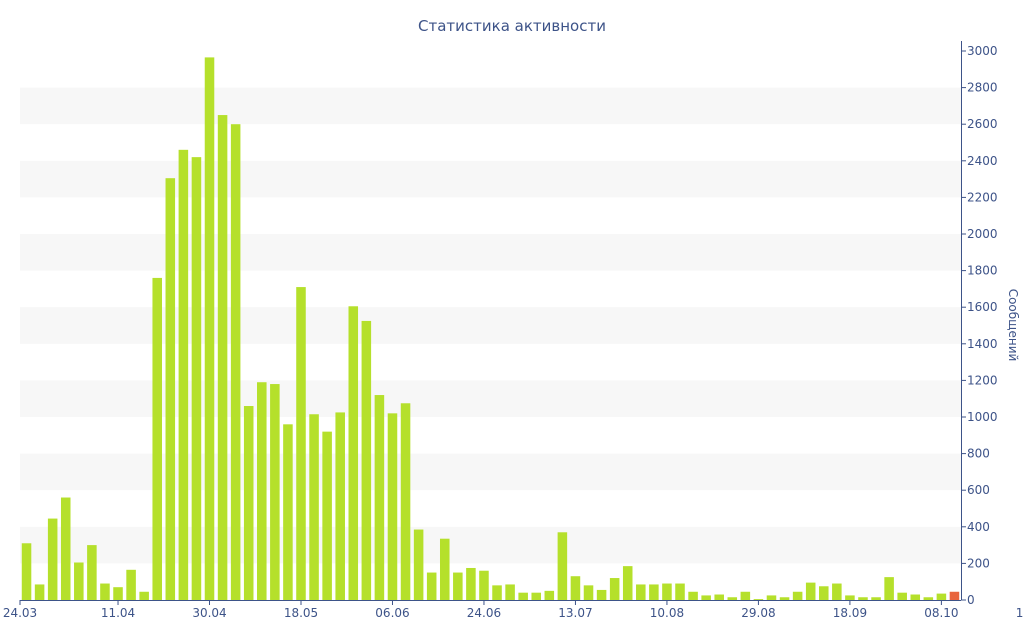 The image size is (1024, 640). What do you see at coordinates (978, 527) in the screenshot?
I see `y-tick-label: 400` at bounding box center [978, 527].